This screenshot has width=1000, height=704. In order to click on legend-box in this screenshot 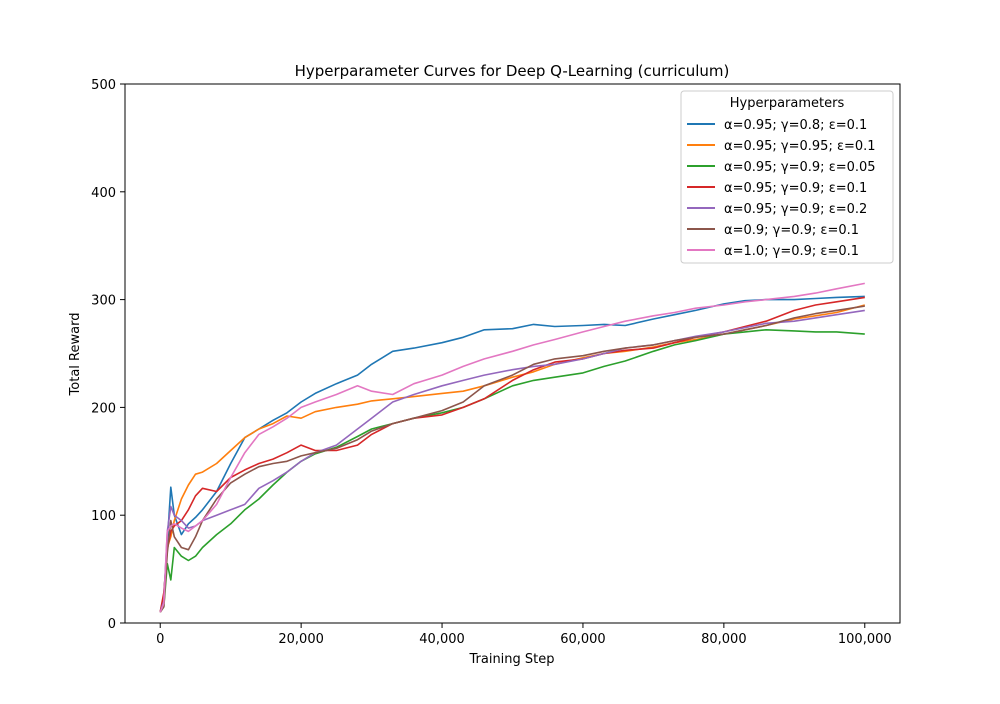, I will do `click(787, 177)`.